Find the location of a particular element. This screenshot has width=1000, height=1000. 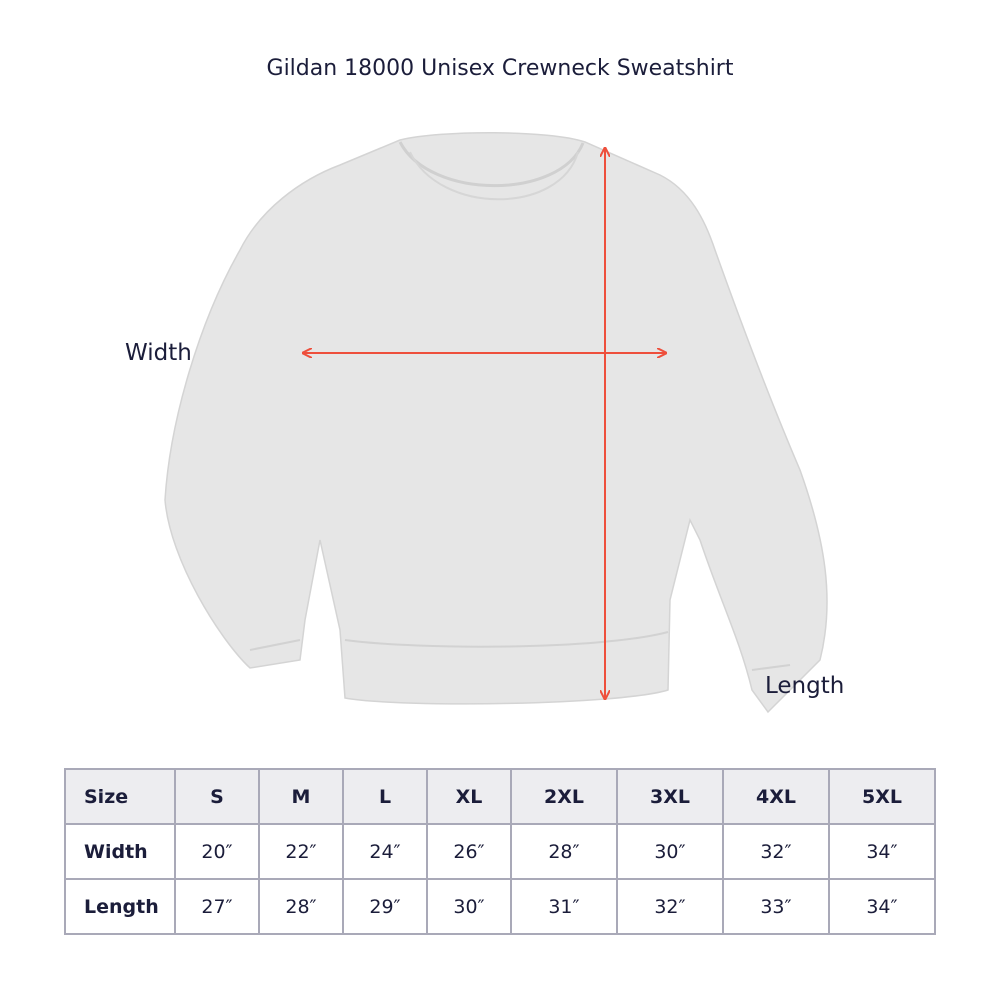

row-header: Length is located at coordinates (120, 906).